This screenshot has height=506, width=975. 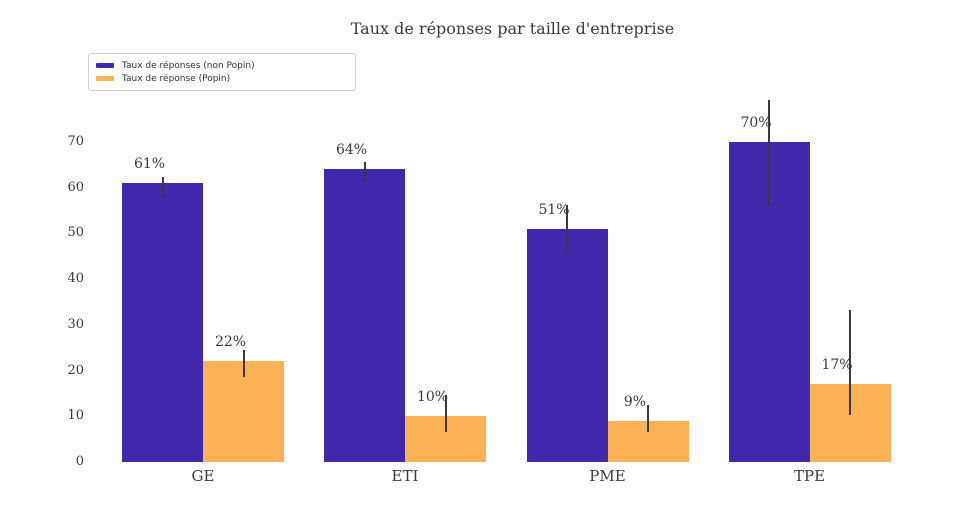 What do you see at coordinates (149, 164) in the screenshot?
I see `bar-value-label-ge-non-popin: 61%` at bounding box center [149, 164].